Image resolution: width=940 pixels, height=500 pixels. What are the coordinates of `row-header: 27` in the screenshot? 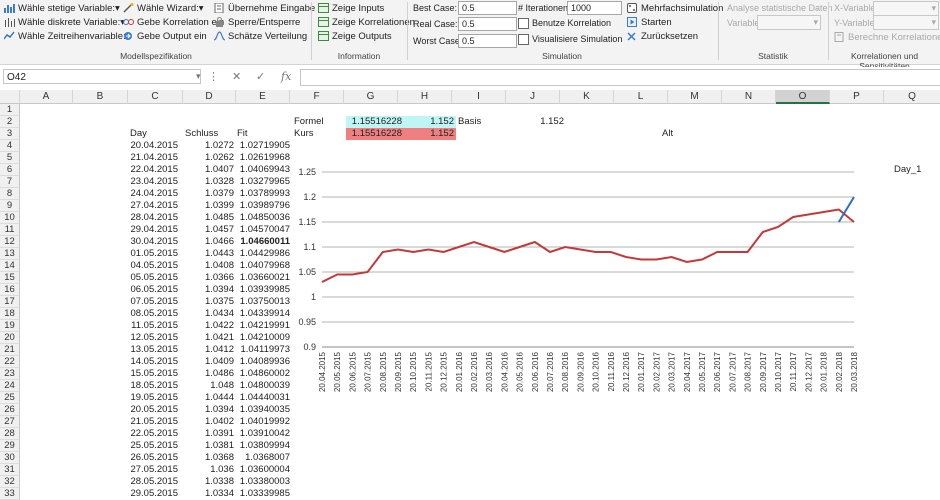 It's located at (10, 422).